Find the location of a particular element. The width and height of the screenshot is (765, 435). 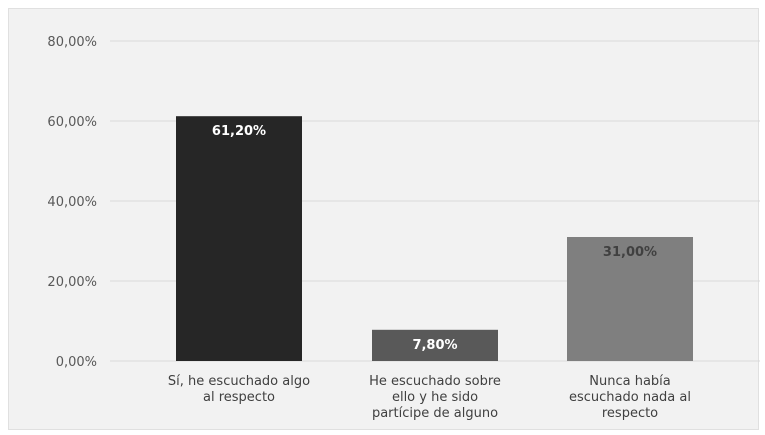

y-tick-label: 80,00% is located at coordinates (72, 42).